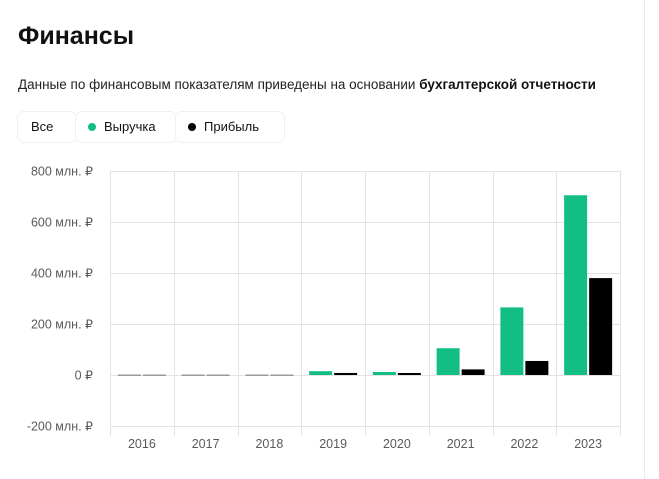  Describe the element at coordinates (257, 375) in the screenshot. I see `bar-revenue-2018` at that location.